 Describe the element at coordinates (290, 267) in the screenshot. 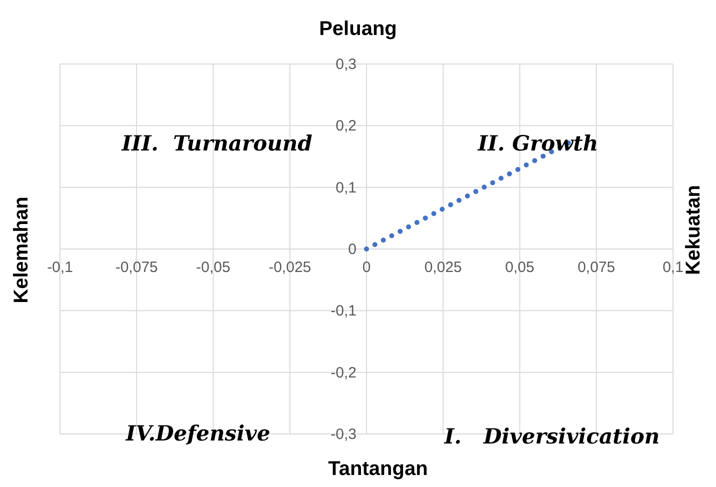

I see `x-tick-label: -0,025` at that location.